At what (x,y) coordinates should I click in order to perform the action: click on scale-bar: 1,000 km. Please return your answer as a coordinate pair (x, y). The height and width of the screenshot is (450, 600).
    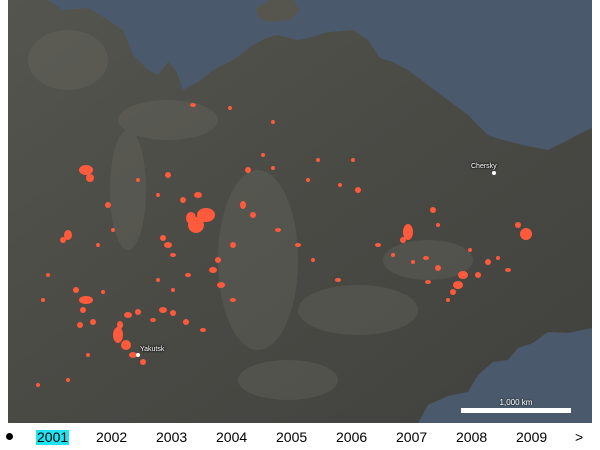
    Looking at the image, I should click on (516, 406).